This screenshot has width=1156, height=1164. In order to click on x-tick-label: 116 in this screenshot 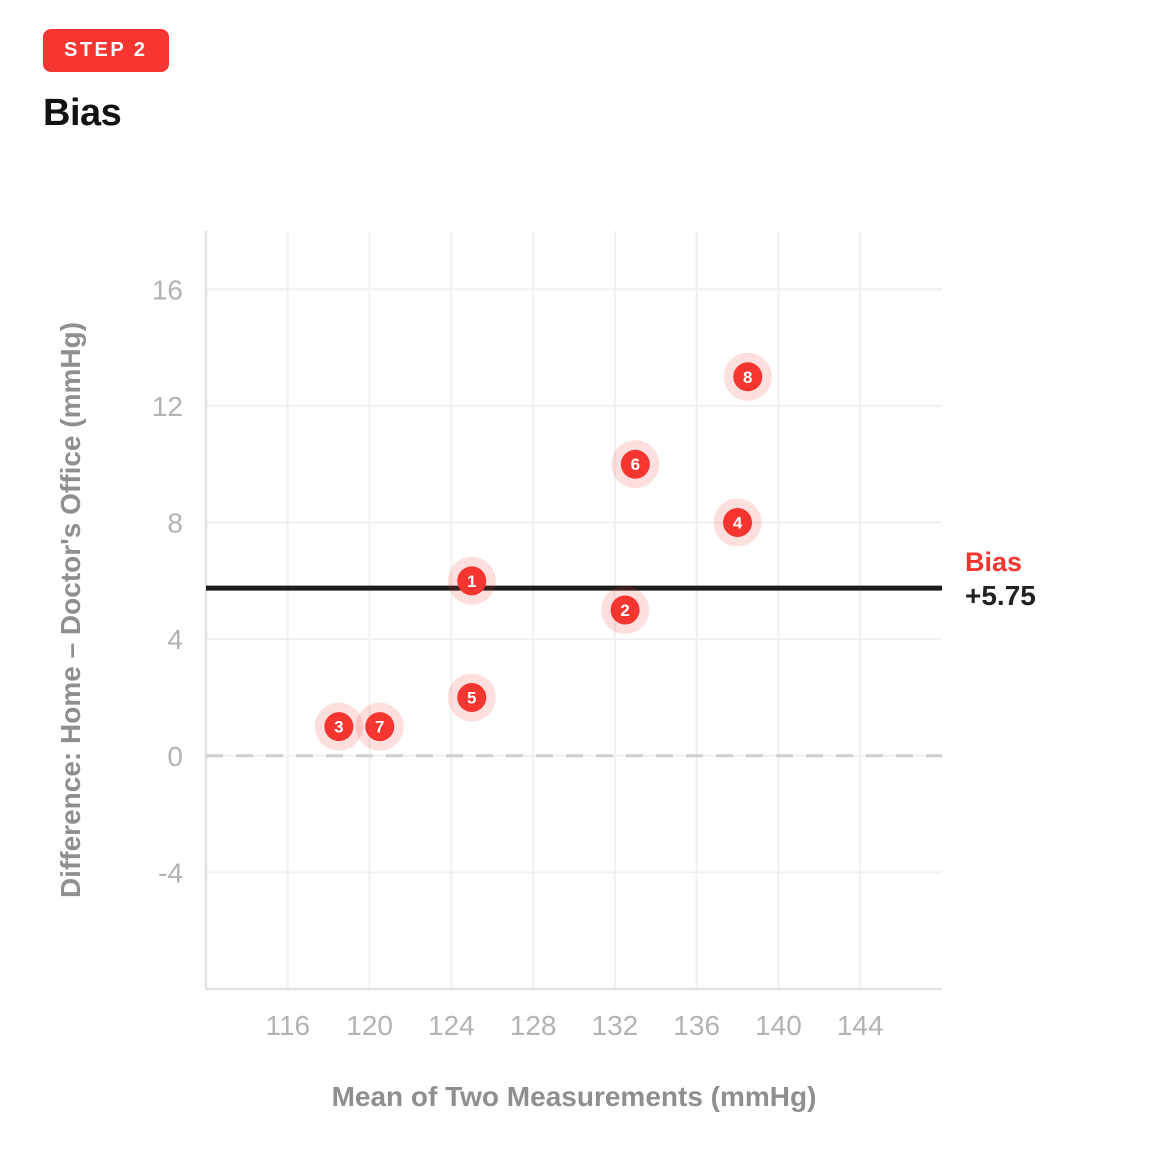, I will do `click(287, 1025)`.